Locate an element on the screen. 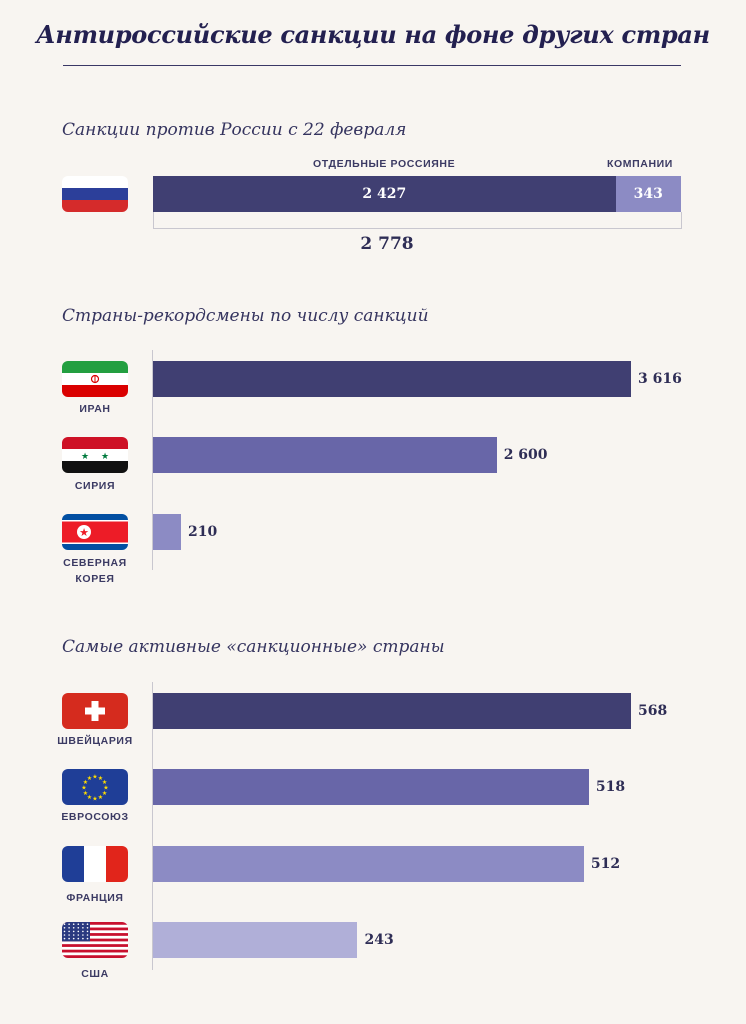 The image size is (746, 1024). country-label-north-korea-line2: КОРЕЯ is located at coordinates (95, 579).